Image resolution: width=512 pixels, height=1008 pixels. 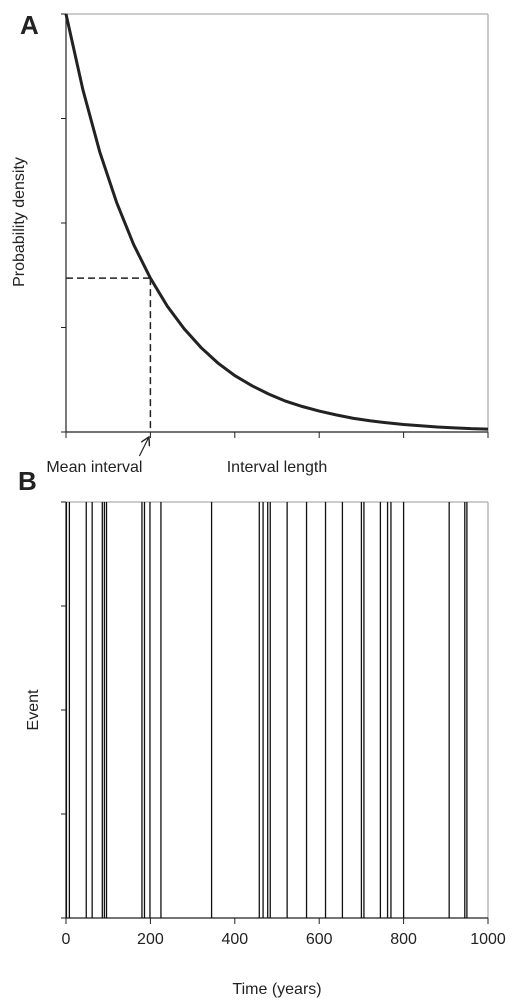 I want to click on panel-label: A, so click(x=29, y=25).